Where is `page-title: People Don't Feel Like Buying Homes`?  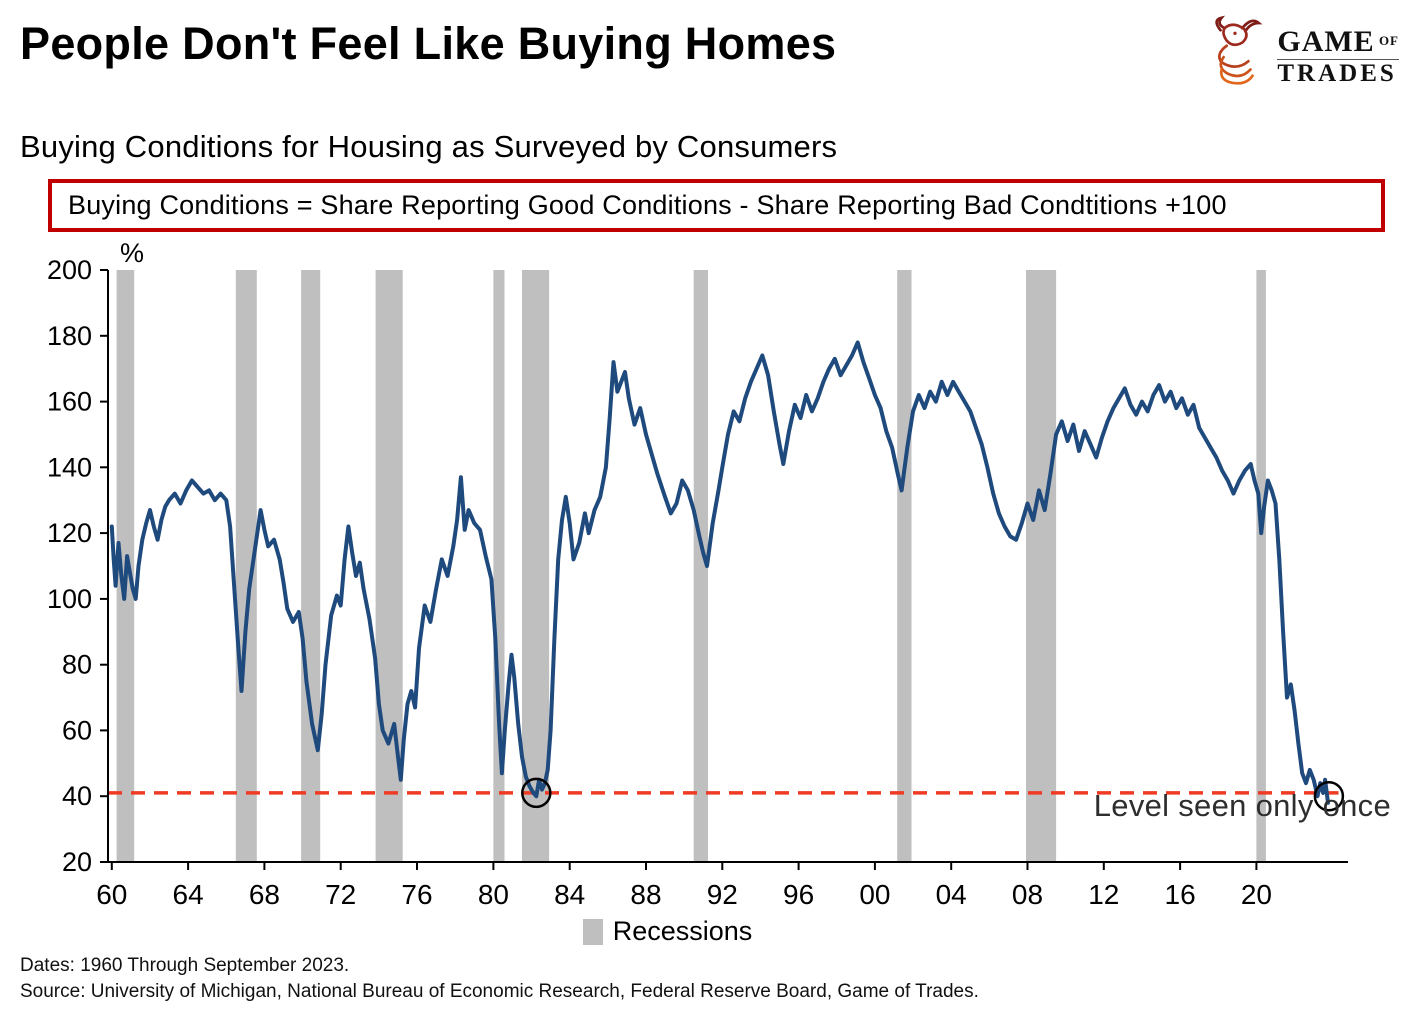
page-title: People Don't Feel Like Buying Homes is located at coordinates (428, 43).